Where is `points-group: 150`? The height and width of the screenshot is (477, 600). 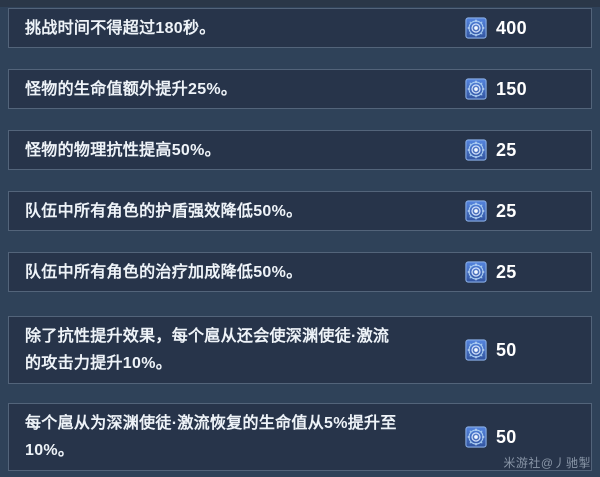 points-group: 150 is located at coordinates (528, 89).